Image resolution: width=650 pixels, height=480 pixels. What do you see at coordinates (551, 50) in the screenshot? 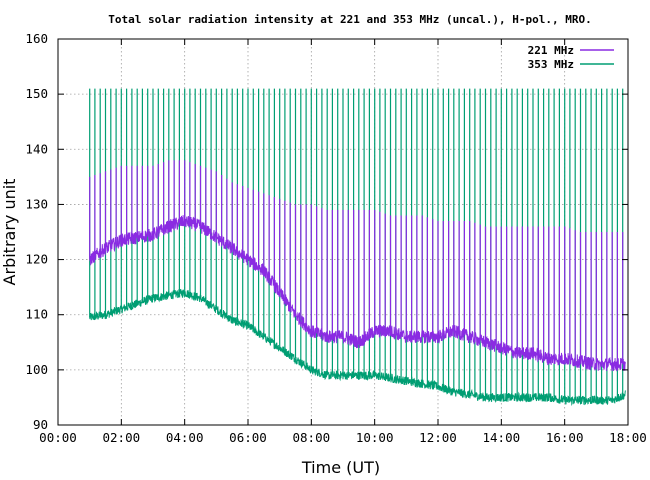
I see `legend-label-221: 221 MHz` at bounding box center [551, 50].